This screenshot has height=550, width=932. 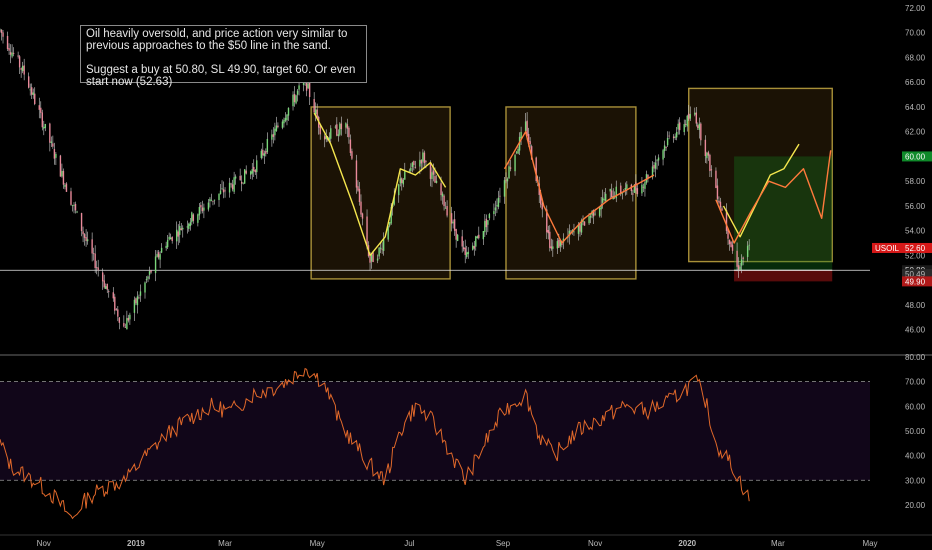 What do you see at coordinates (917, 281) in the screenshot?
I see `price-level-tag` at bounding box center [917, 281].